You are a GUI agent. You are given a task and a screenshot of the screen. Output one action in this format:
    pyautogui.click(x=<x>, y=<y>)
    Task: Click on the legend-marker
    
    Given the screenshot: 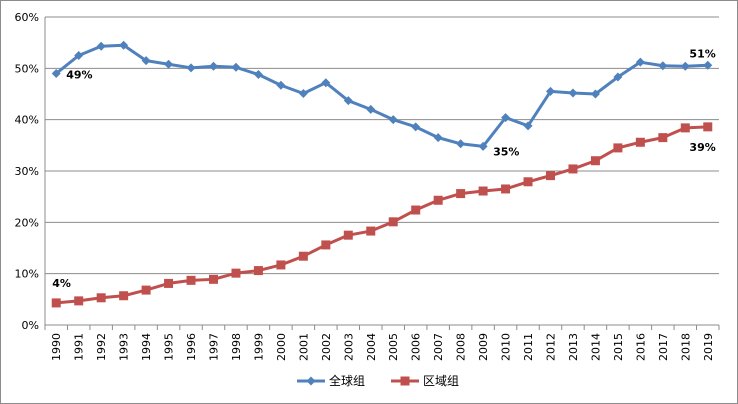 What is the action you would take?
    pyautogui.click(x=405, y=381)
    